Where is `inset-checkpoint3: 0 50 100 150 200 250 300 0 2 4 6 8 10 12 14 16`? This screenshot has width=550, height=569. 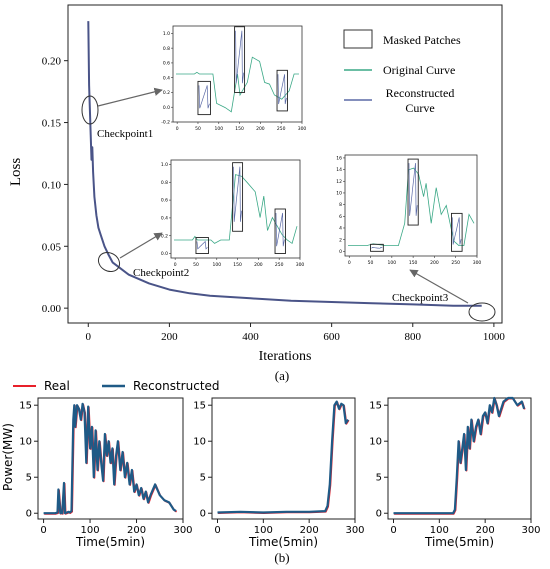 inset-checkpoint3: 0 50 100 150 200 250 300 0 2 4 6 8 10 12 14 16 is located at coordinates (408, 210).